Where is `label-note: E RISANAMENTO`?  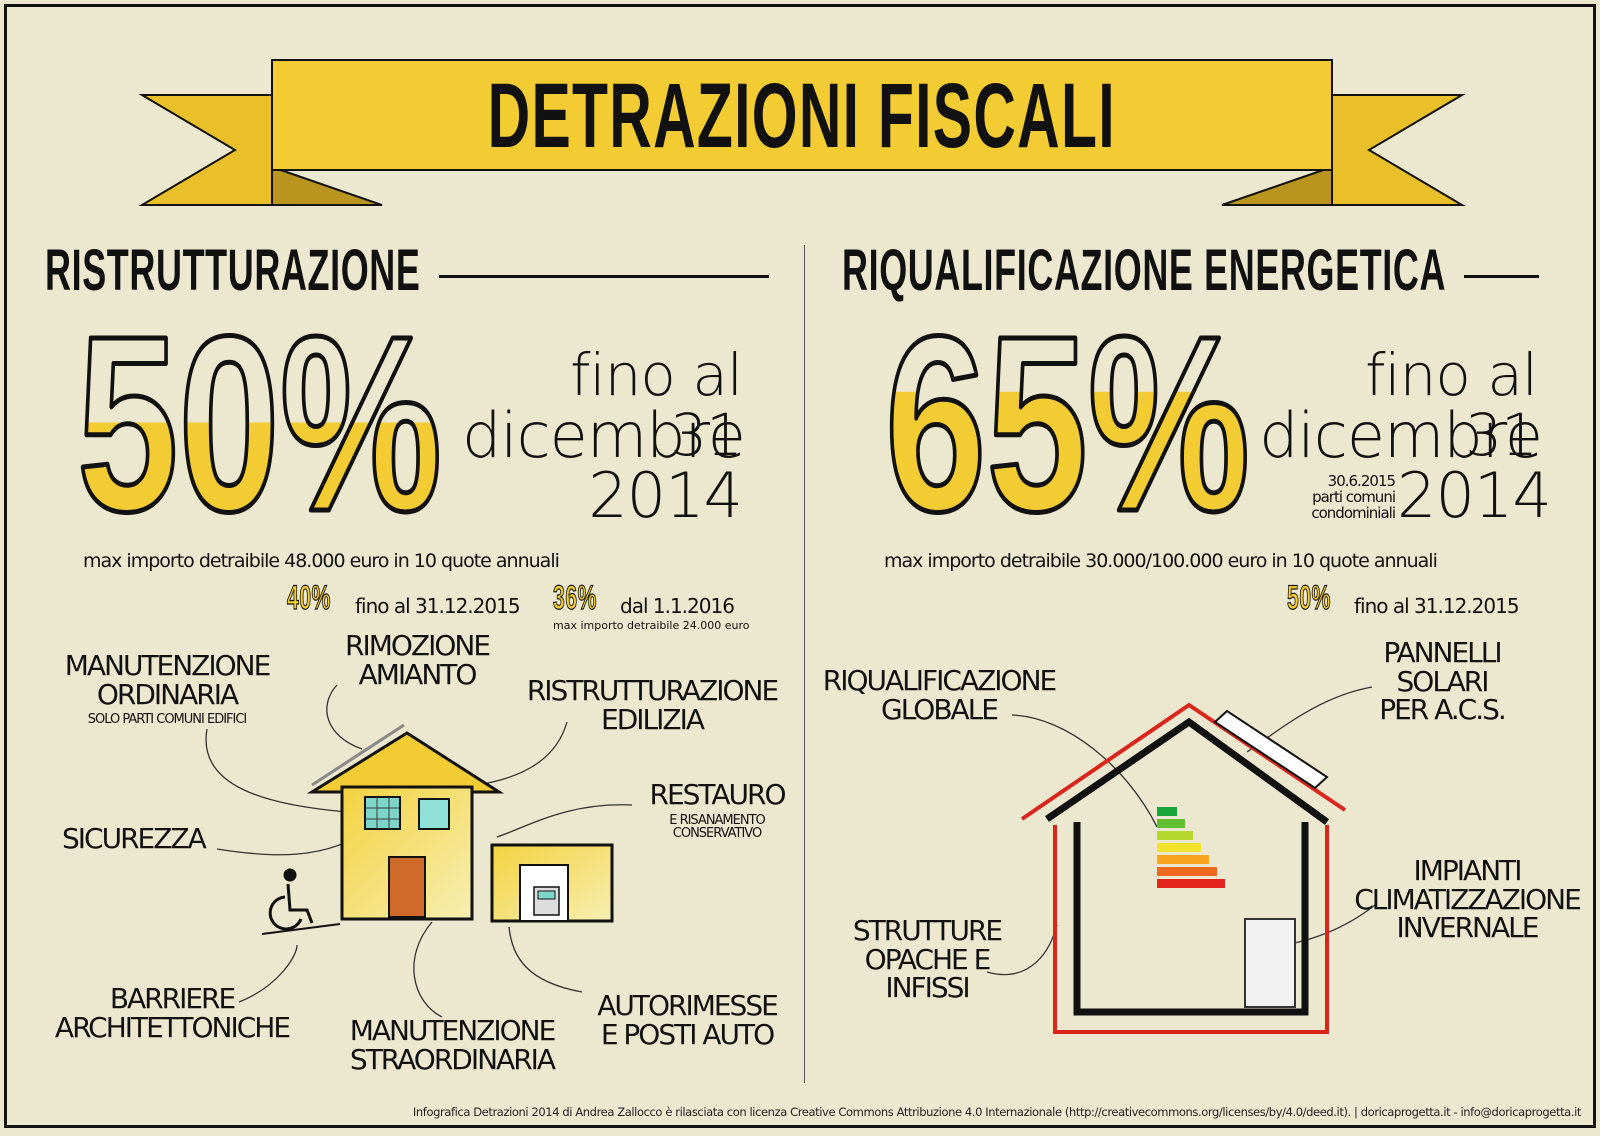 label-note: E RISANAMENTO is located at coordinates (717, 820).